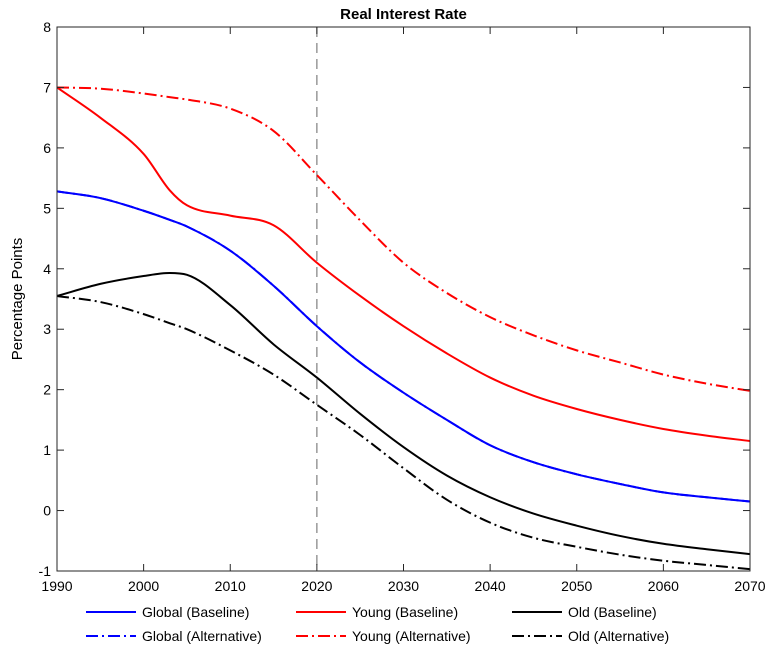  Describe the element at coordinates (47, 269) in the screenshot. I see `y-tick-label-4: 4` at that location.